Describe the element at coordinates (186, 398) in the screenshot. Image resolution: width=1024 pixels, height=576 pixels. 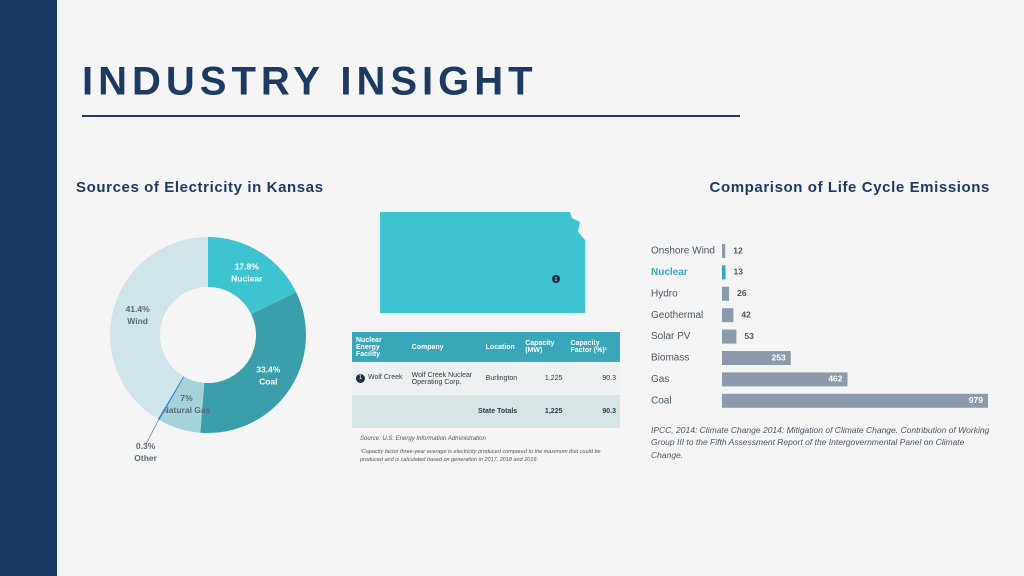
I see `slice-value-label: 7%` at that location.